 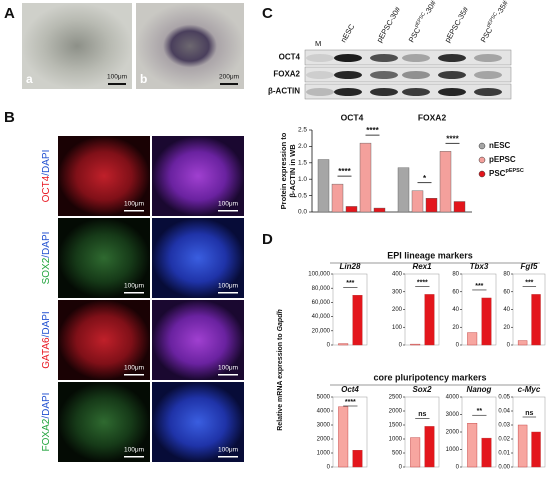 I want to click on y-tick-label: 0.04, so click(x=504, y=412).